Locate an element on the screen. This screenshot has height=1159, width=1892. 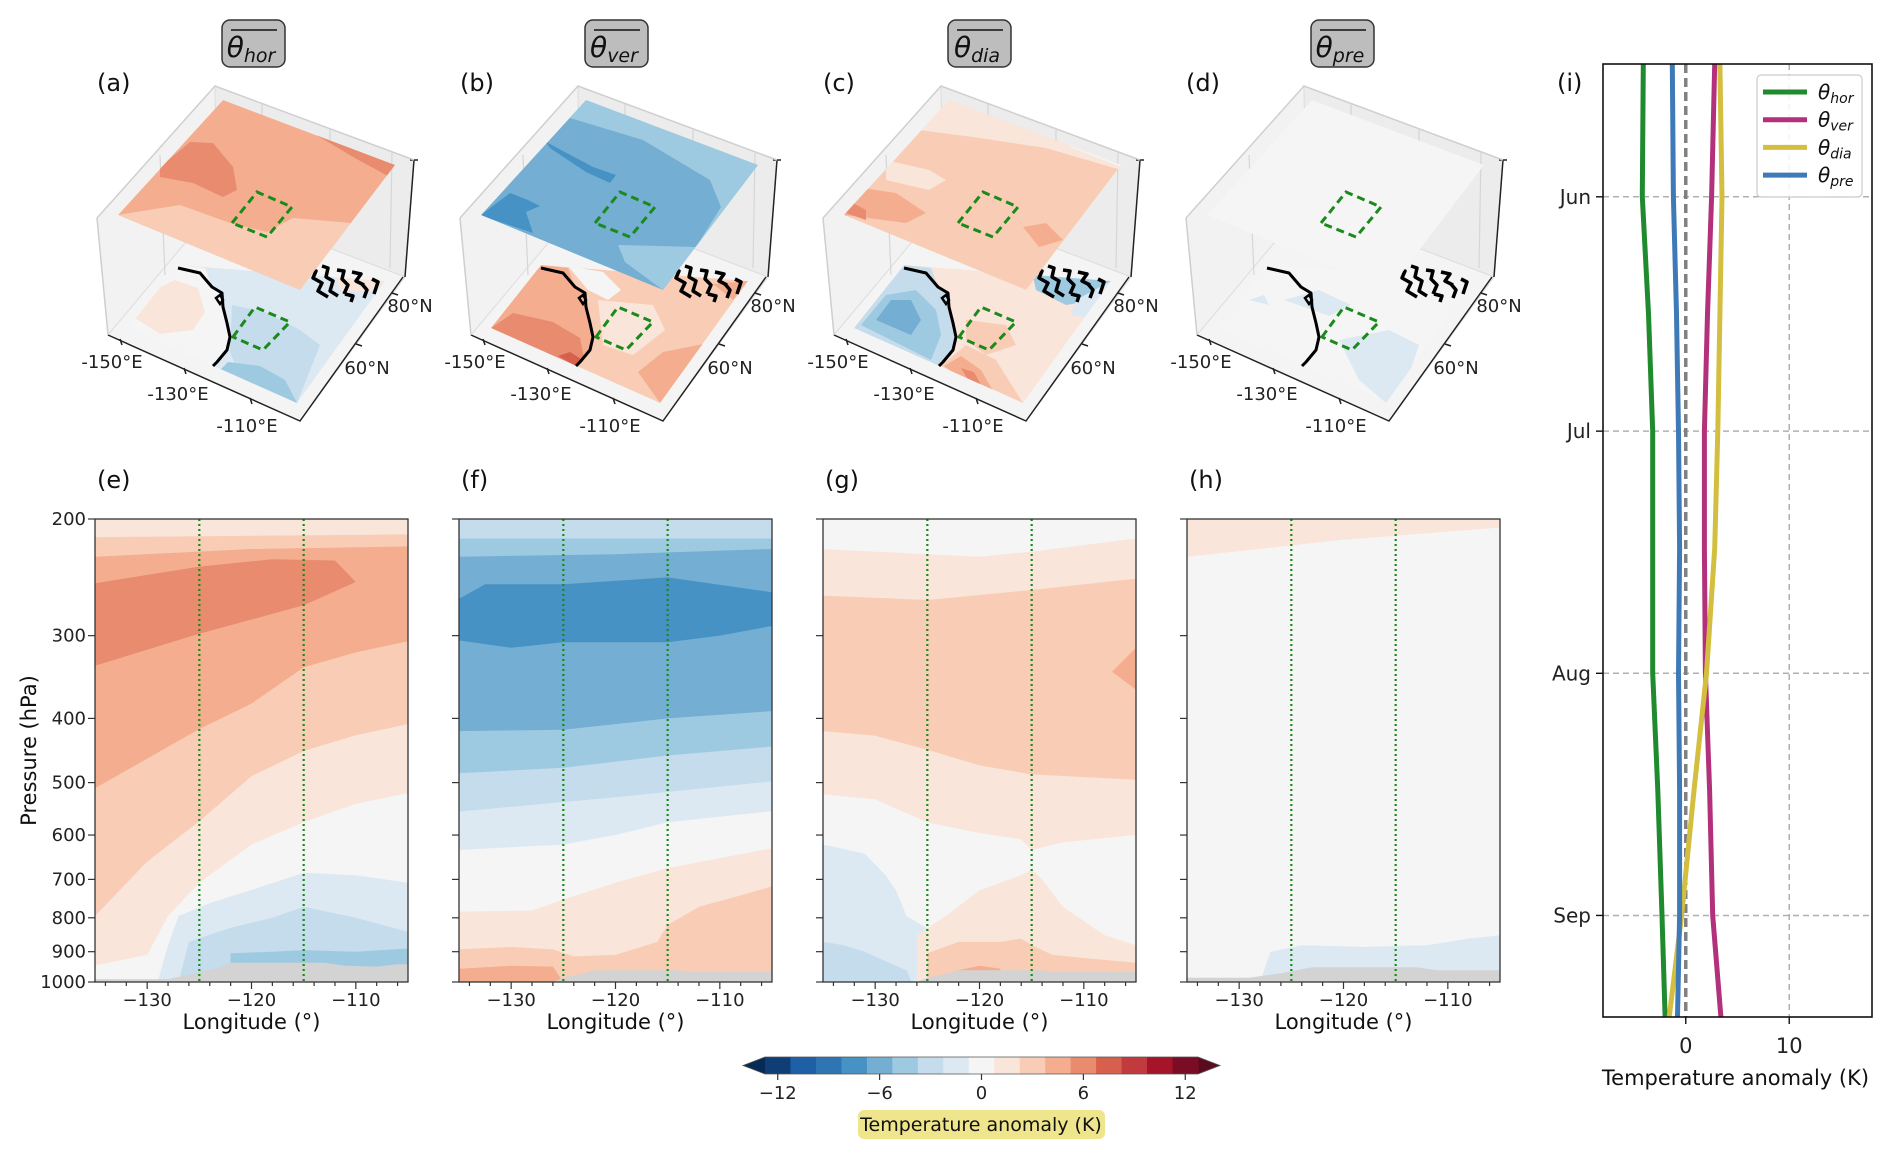
colorbar: −12 −6 0 6 12 Temperature anomaly (K) is located at coordinates (981, 1097).